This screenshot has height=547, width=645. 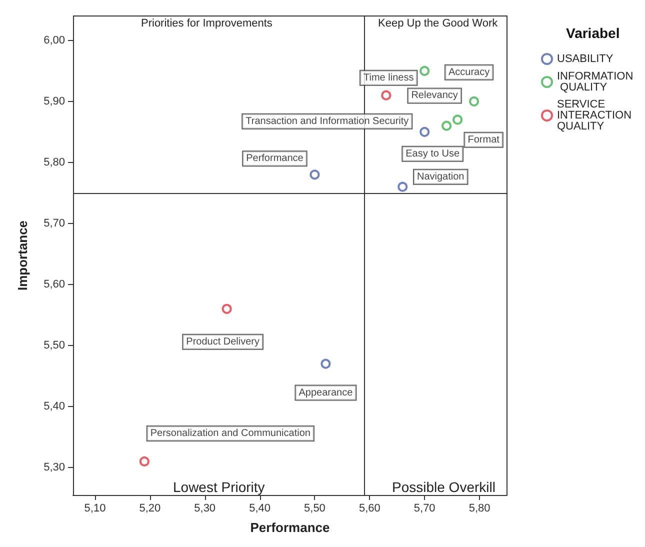 I want to click on annotation: Product Delivery, so click(x=223, y=342).